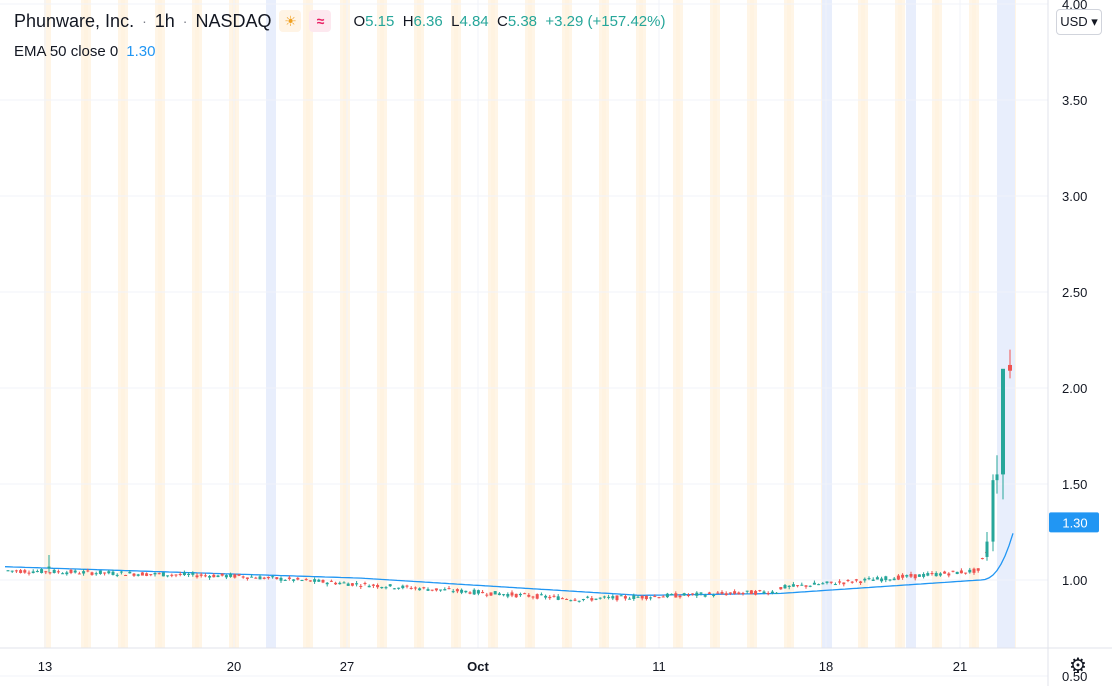 This screenshot has height=686, width=1112. Describe the element at coordinates (164, 20) in the screenshot. I see `interval: 1h` at that location.